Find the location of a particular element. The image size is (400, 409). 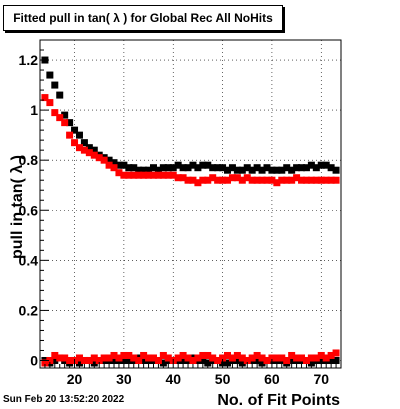

y-tick-label: 1 is located at coordinates (34, 110).